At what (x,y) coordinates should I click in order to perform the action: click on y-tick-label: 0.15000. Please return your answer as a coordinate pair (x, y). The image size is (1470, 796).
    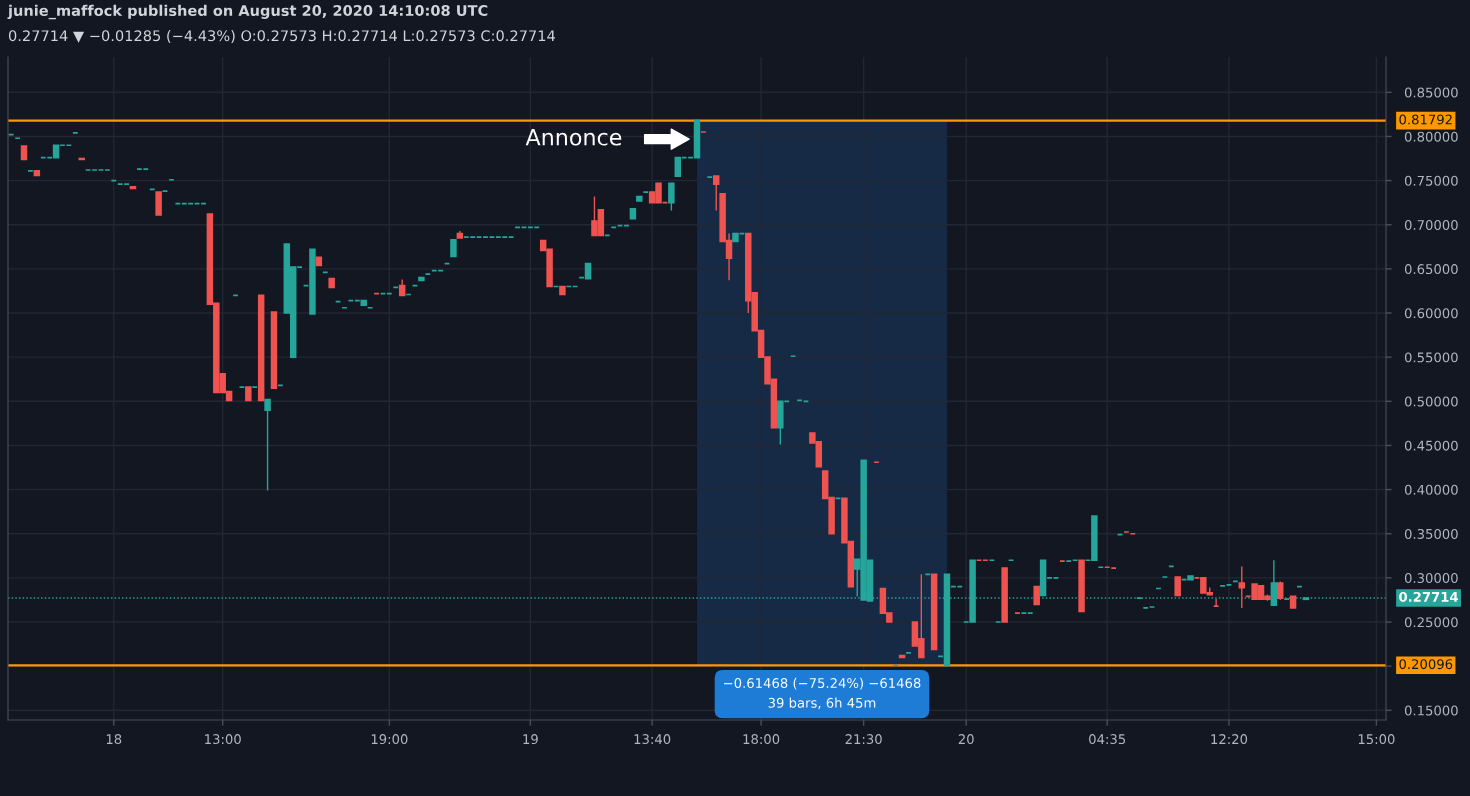
    Looking at the image, I should click on (1431, 710).